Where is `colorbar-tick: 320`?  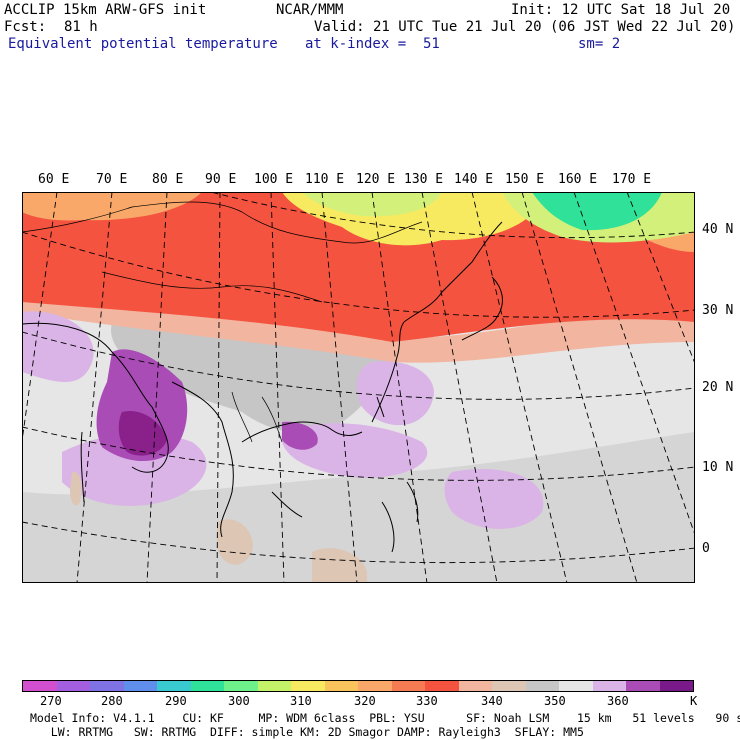 colorbar-tick: 320 is located at coordinates (365, 701).